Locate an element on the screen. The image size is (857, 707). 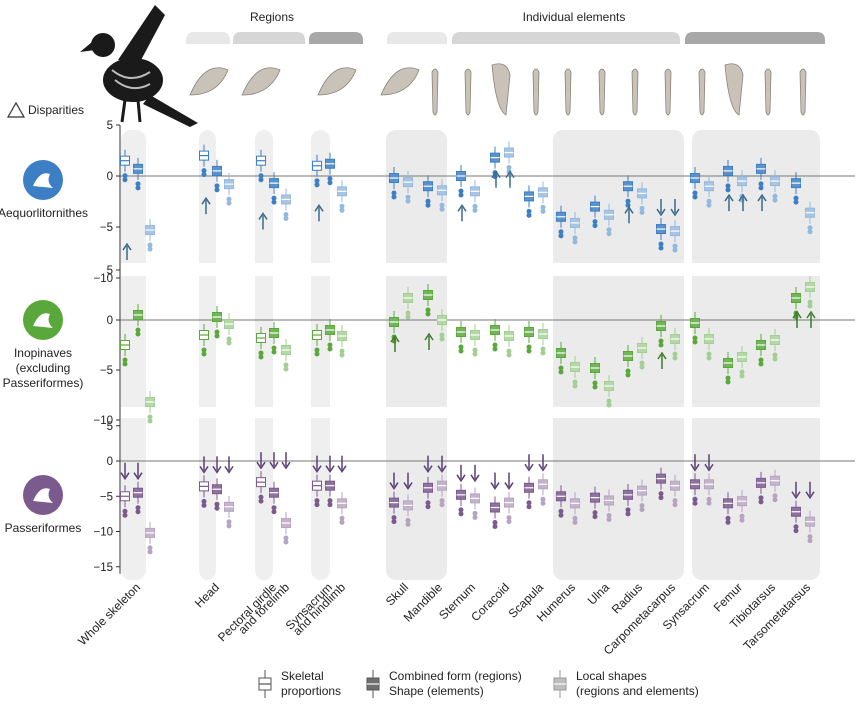
box-local-synsacrum-and-hindlimb is located at coordinates (342, 196).